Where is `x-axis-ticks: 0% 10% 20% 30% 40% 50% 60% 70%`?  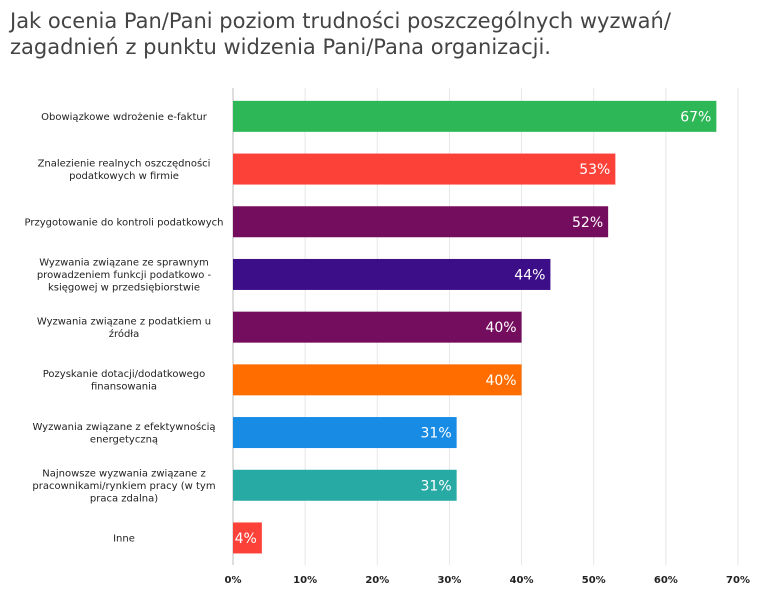 x-axis-ticks: 0% 10% 20% 30% 40% 50% 60% 70% is located at coordinates (487, 580).